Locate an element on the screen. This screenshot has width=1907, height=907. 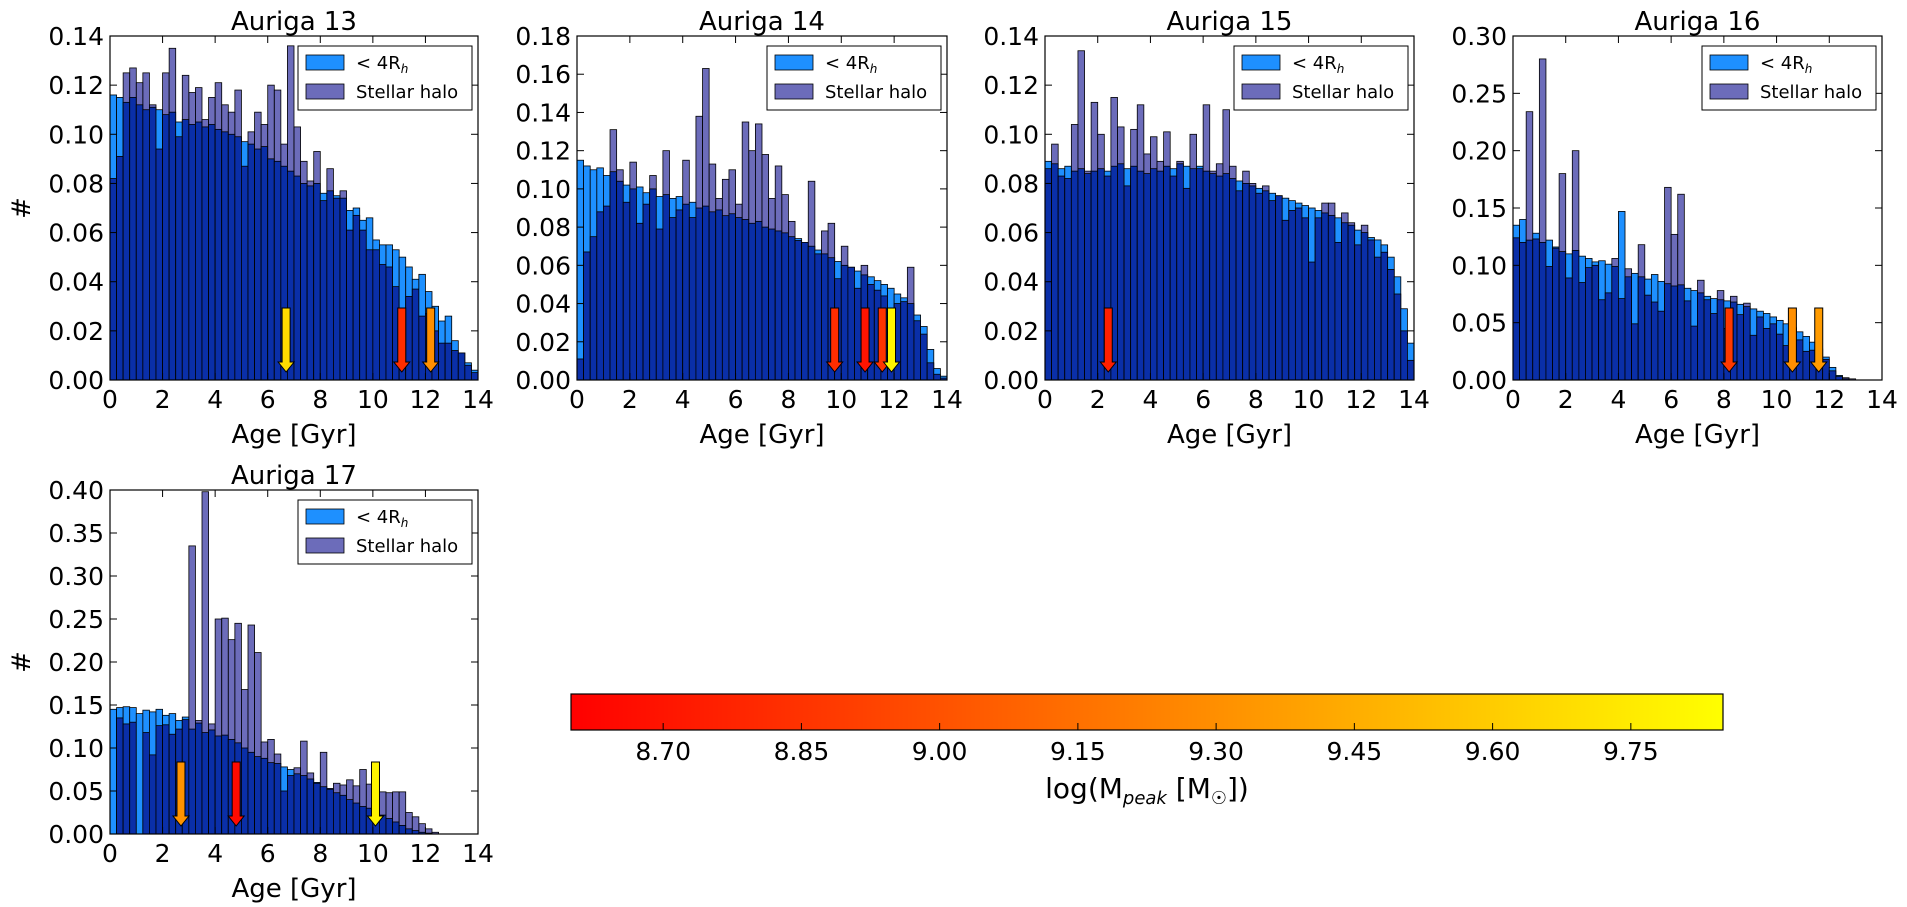
legend: < 4Rh Stellar halo is located at coordinates (385, 532).